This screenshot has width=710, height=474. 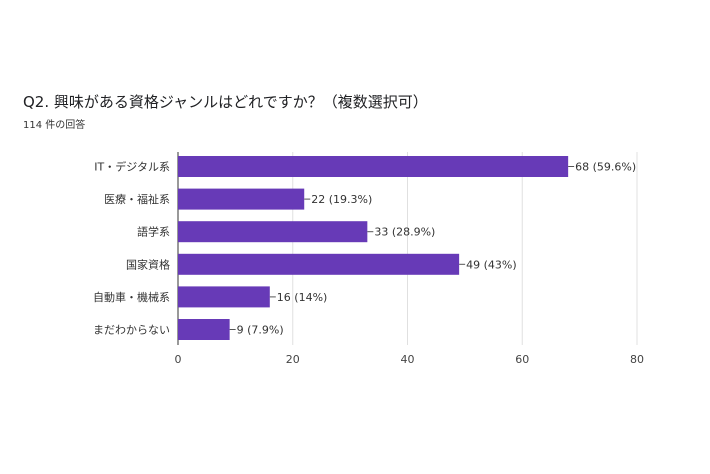 I want to click on category-label-1: 医療・福祉系, so click(x=137, y=199).